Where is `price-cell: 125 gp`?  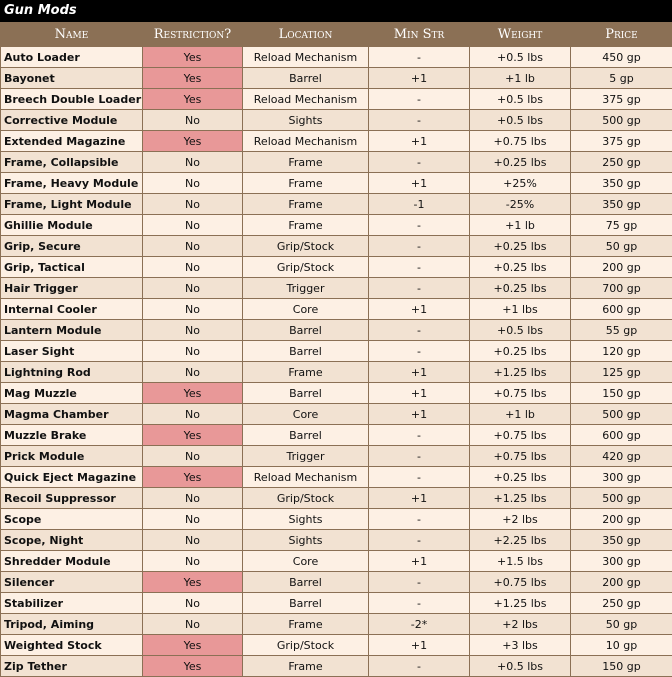
price-cell: 125 gp is located at coordinates (621, 372).